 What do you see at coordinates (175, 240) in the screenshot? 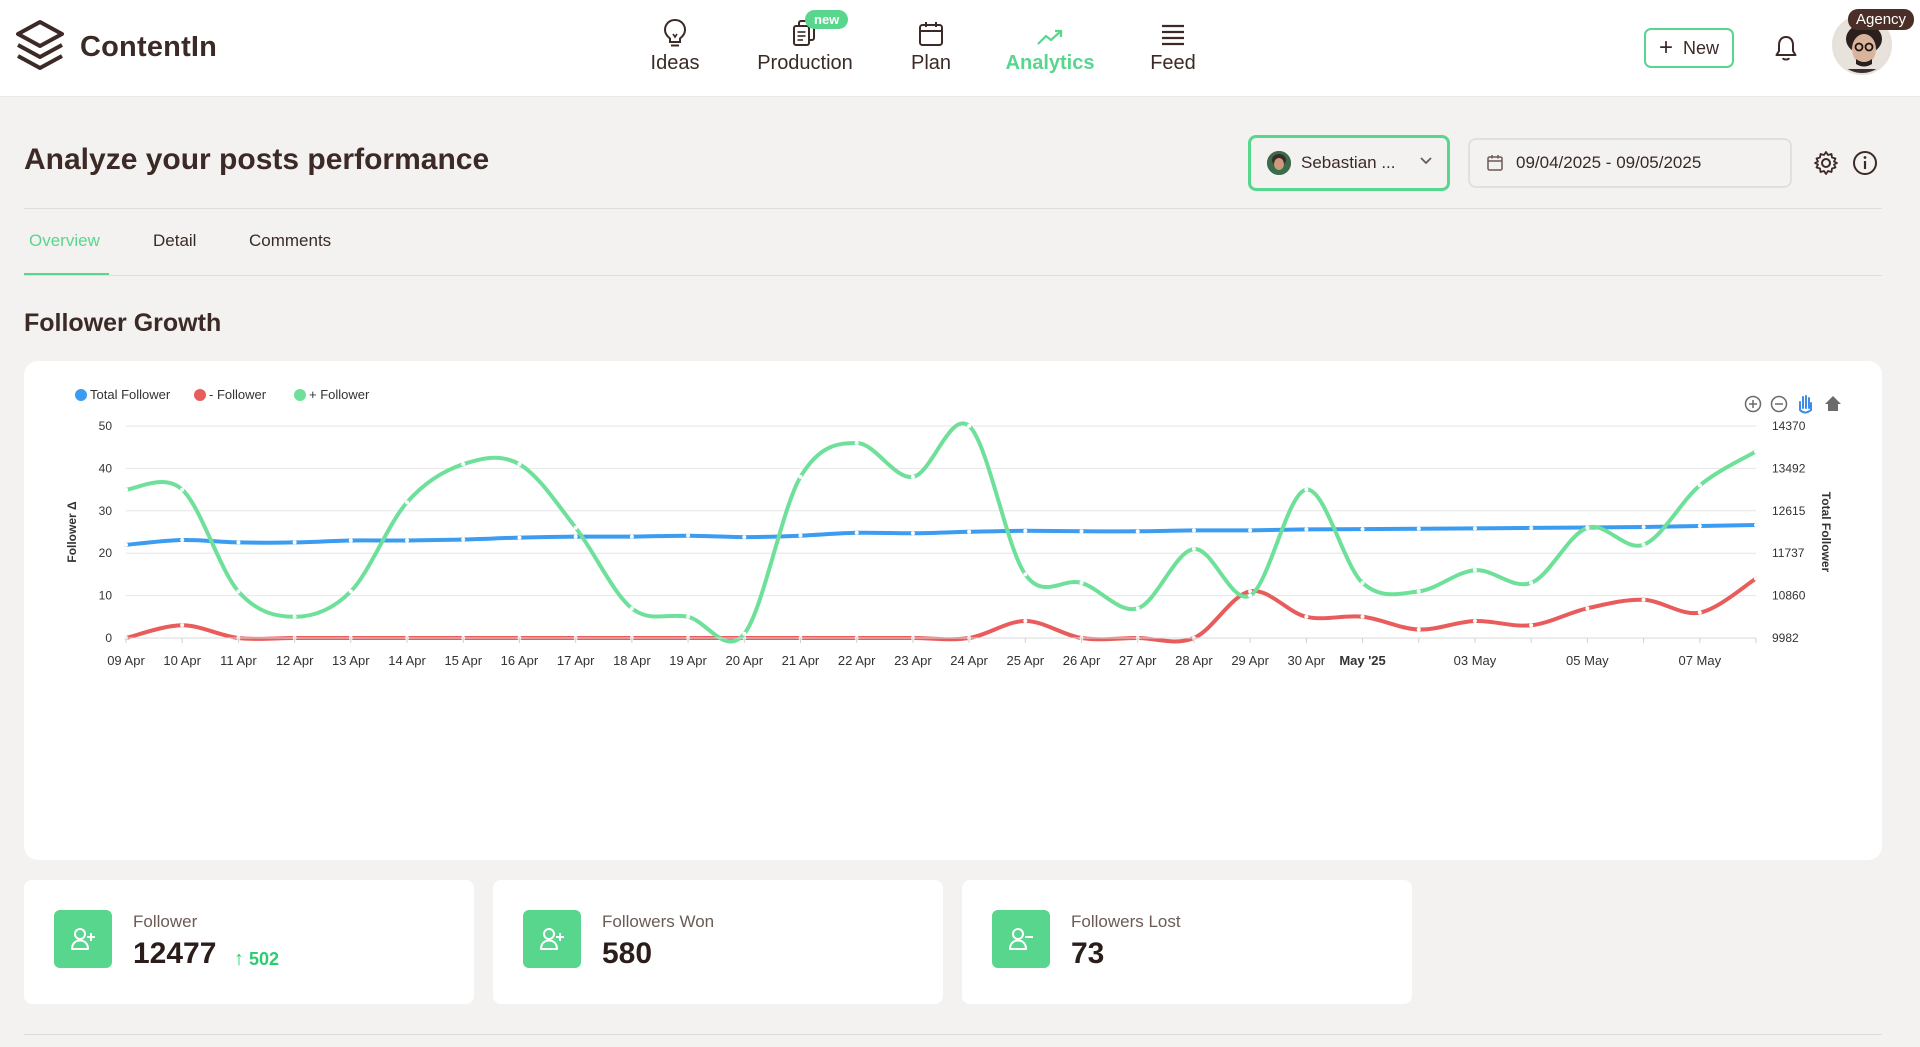
I see `tab-detail: Detail` at bounding box center [175, 240].